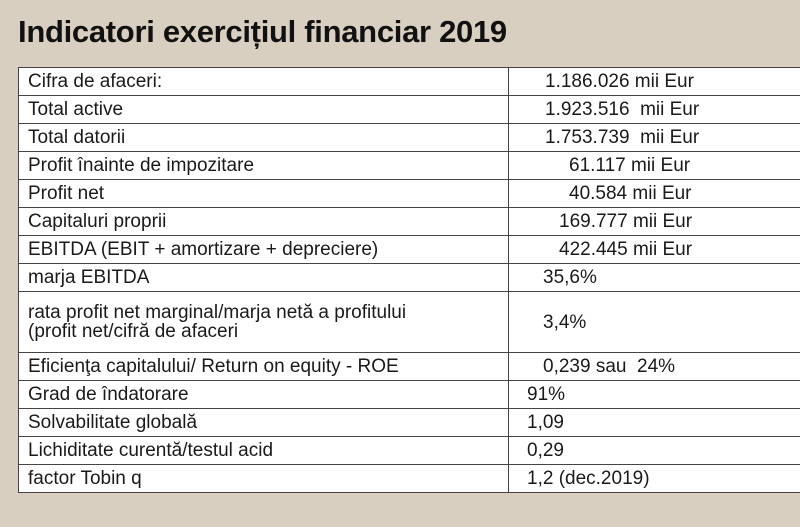 The height and width of the screenshot is (527, 800). What do you see at coordinates (654, 249) in the screenshot?
I see `indicator-value: 422.445 mii Eur` at bounding box center [654, 249].